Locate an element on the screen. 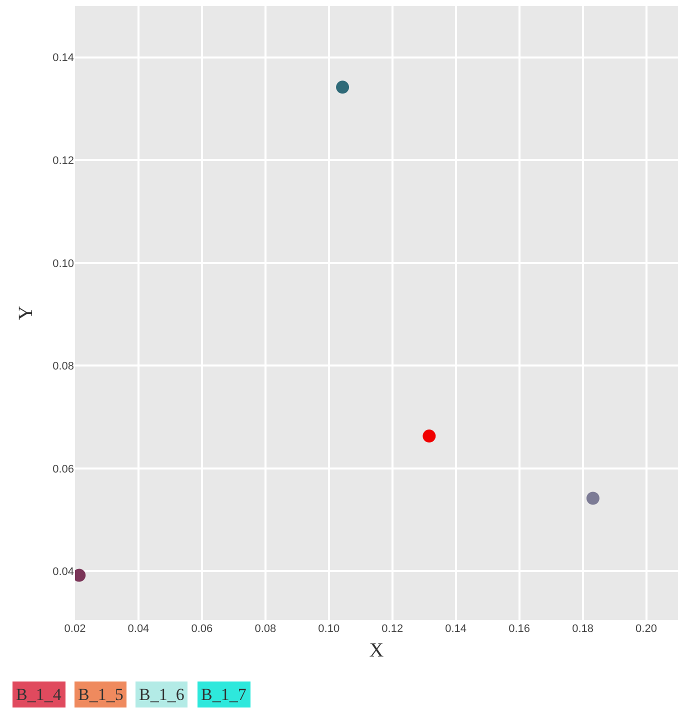 The height and width of the screenshot is (713, 678). x-tick-label: 0.08 is located at coordinates (265, 629).